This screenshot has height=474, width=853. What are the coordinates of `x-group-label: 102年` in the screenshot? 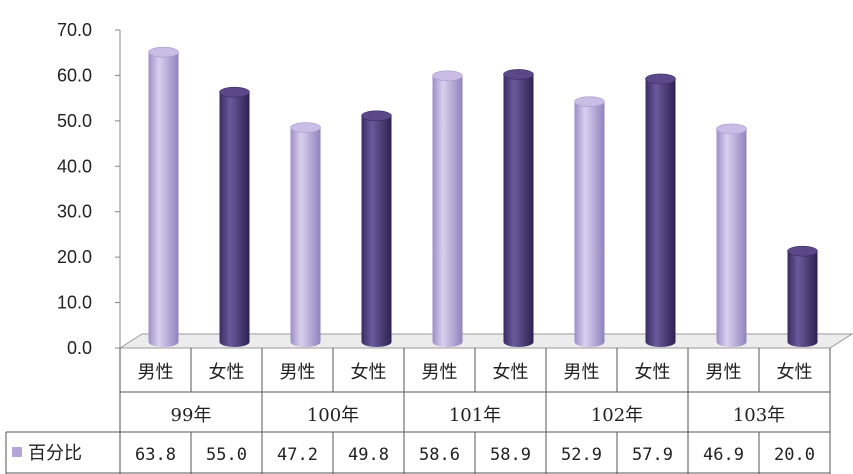 It's located at (617, 415).